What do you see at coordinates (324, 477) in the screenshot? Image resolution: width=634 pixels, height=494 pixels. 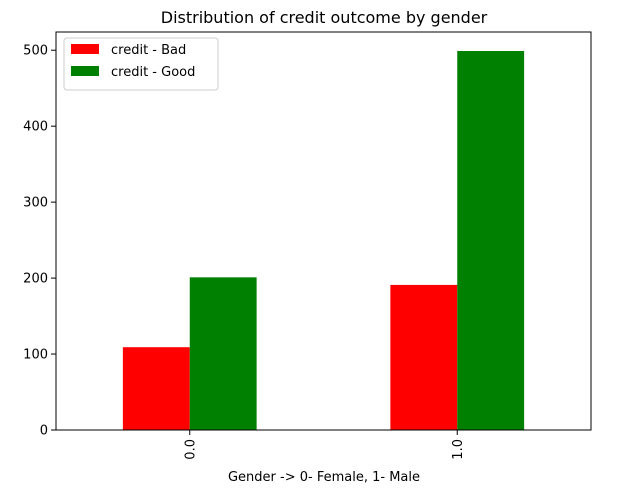 I see `x-axis-label: Gender -> 0- Female, 1- Male` at bounding box center [324, 477].